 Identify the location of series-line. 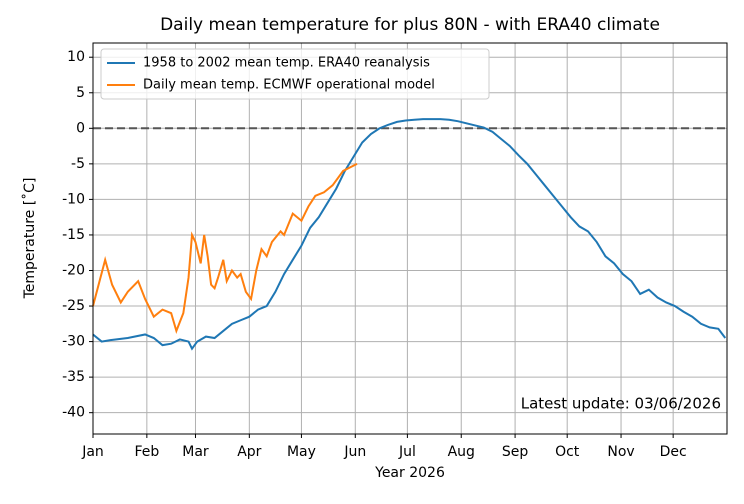
(225, 248).